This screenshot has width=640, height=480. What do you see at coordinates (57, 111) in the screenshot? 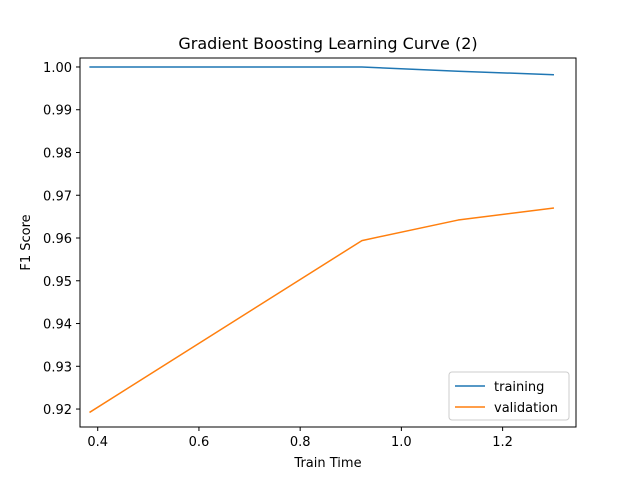
I see `y-tick-label: 0.99` at bounding box center [57, 111].